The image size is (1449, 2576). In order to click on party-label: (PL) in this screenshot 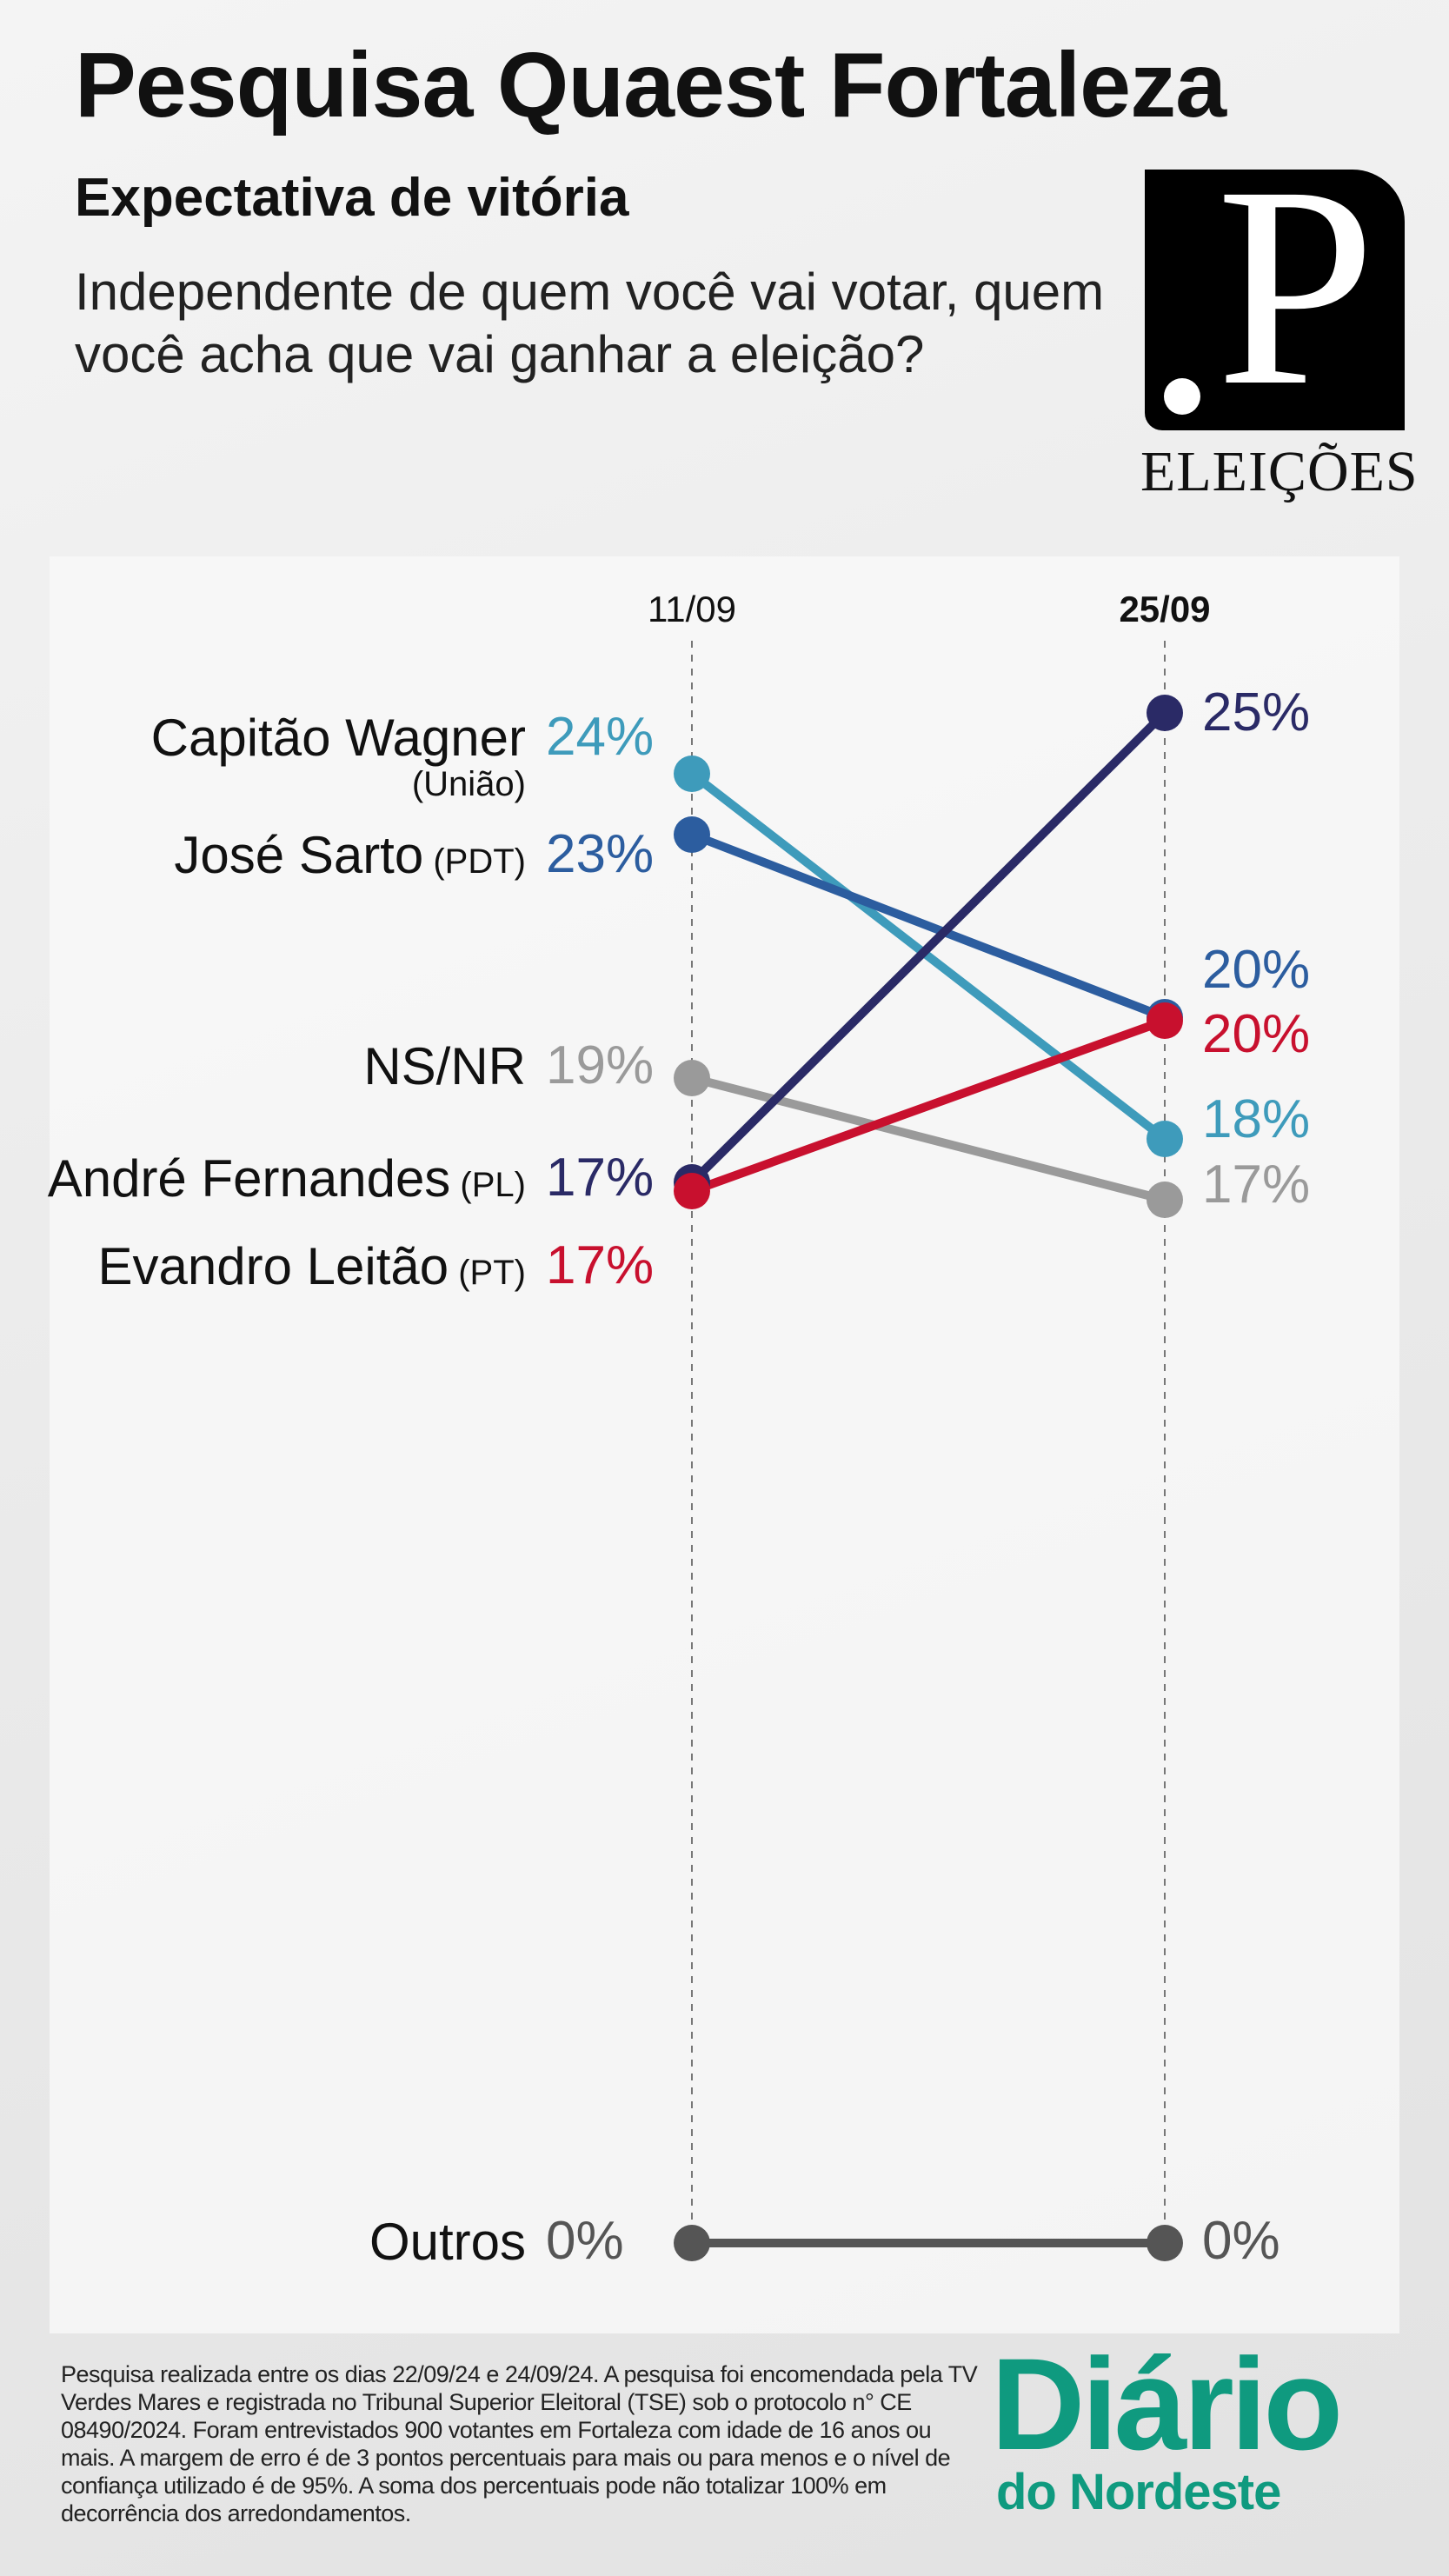, I will do `click(488, 1185)`.